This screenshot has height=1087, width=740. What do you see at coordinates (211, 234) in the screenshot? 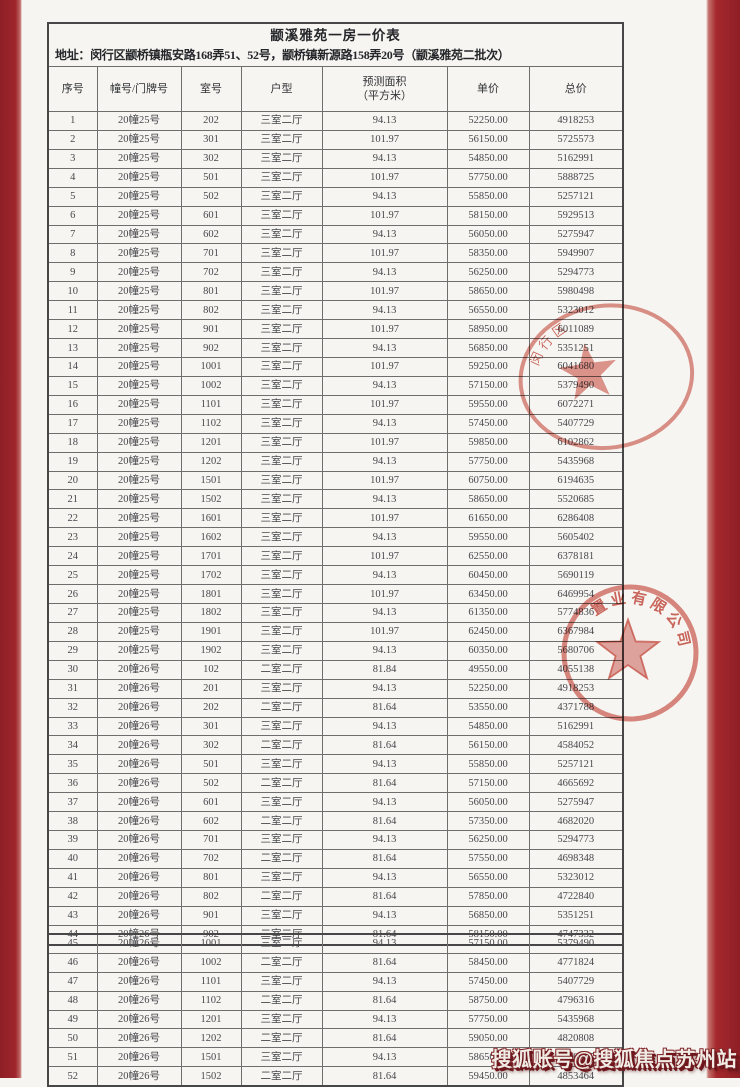
I see `col-room-no: 602` at bounding box center [211, 234].